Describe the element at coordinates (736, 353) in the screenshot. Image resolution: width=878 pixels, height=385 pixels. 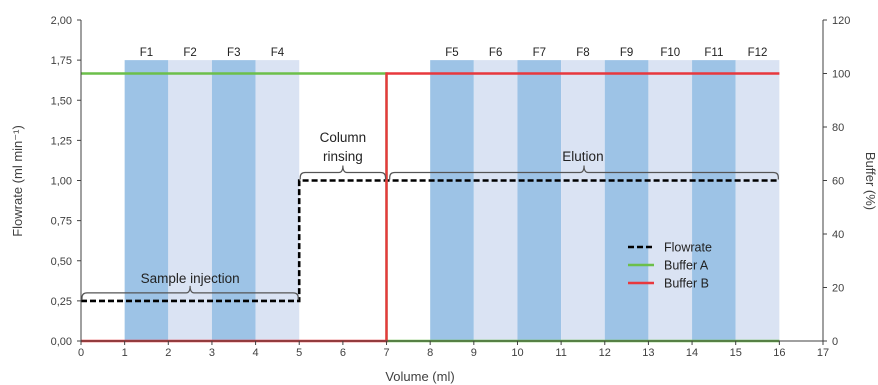
I see `x-tick-label: 15` at that location.